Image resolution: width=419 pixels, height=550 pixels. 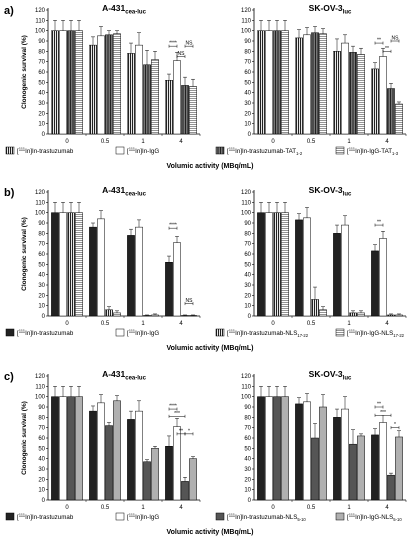 I want to click on legend-label-main: In]In-IgG, so click(x=147, y=517).